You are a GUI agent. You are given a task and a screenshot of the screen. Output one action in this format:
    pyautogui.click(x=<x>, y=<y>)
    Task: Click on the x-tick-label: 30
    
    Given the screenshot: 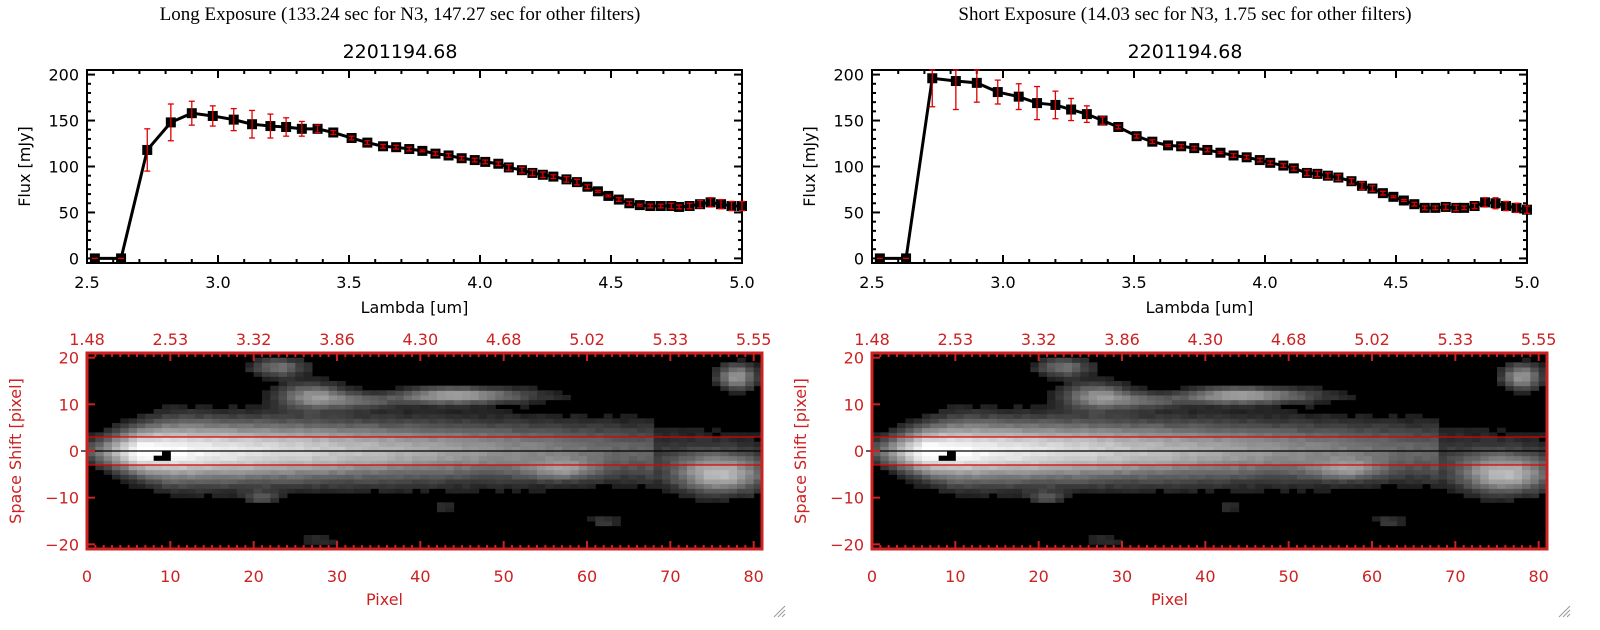 What is the action you would take?
    pyautogui.click(x=1122, y=576)
    